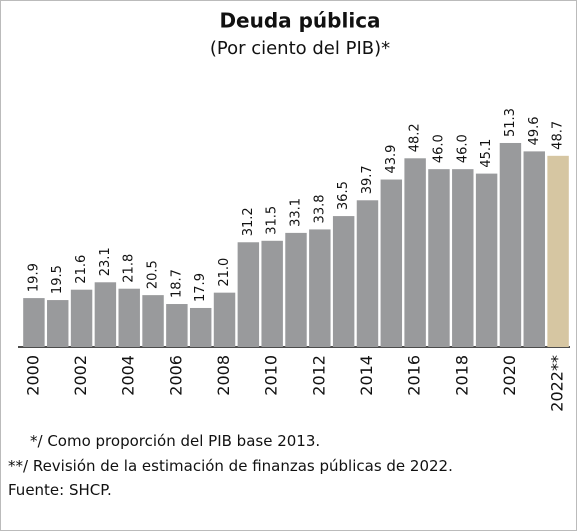 The height and width of the screenshot is (531, 577). What do you see at coordinates (175, 375) in the screenshot?
I see `x-tick-label: 2006` at bounding box center [175, 375].